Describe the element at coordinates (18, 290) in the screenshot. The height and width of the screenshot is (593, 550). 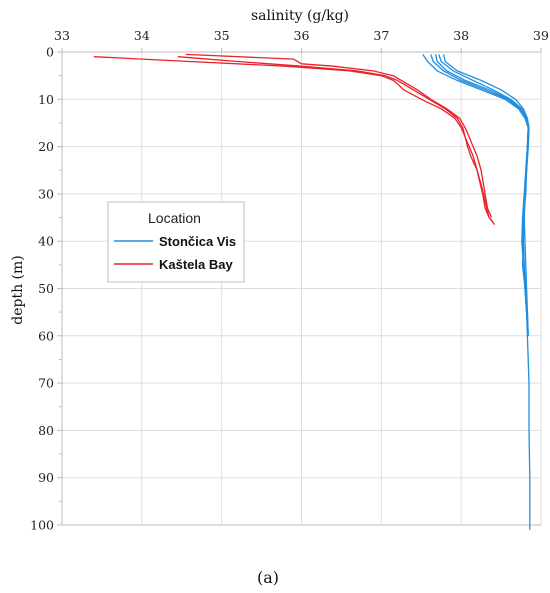
I see `y-axis-title: depth (m)` at that location.